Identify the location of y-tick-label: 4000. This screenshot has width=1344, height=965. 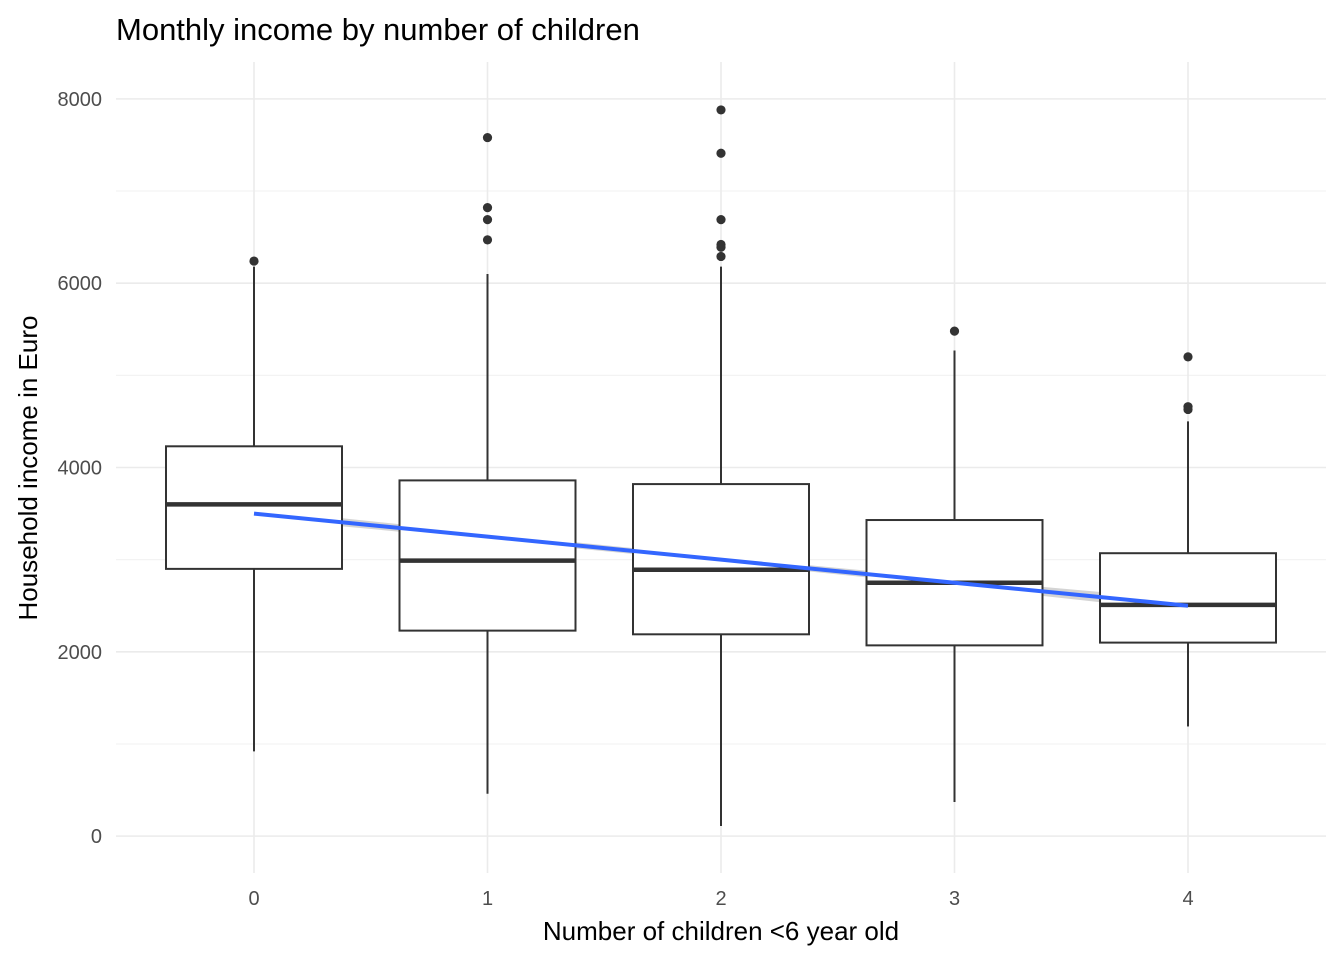
(80, 469).